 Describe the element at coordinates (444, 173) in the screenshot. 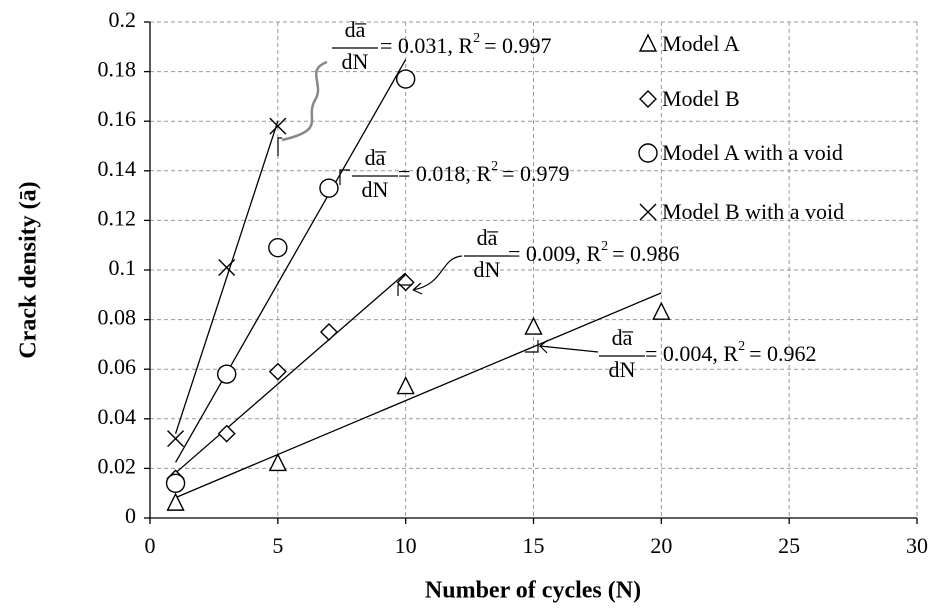

I see `annotation-slope: = 0.018, R` at that location.